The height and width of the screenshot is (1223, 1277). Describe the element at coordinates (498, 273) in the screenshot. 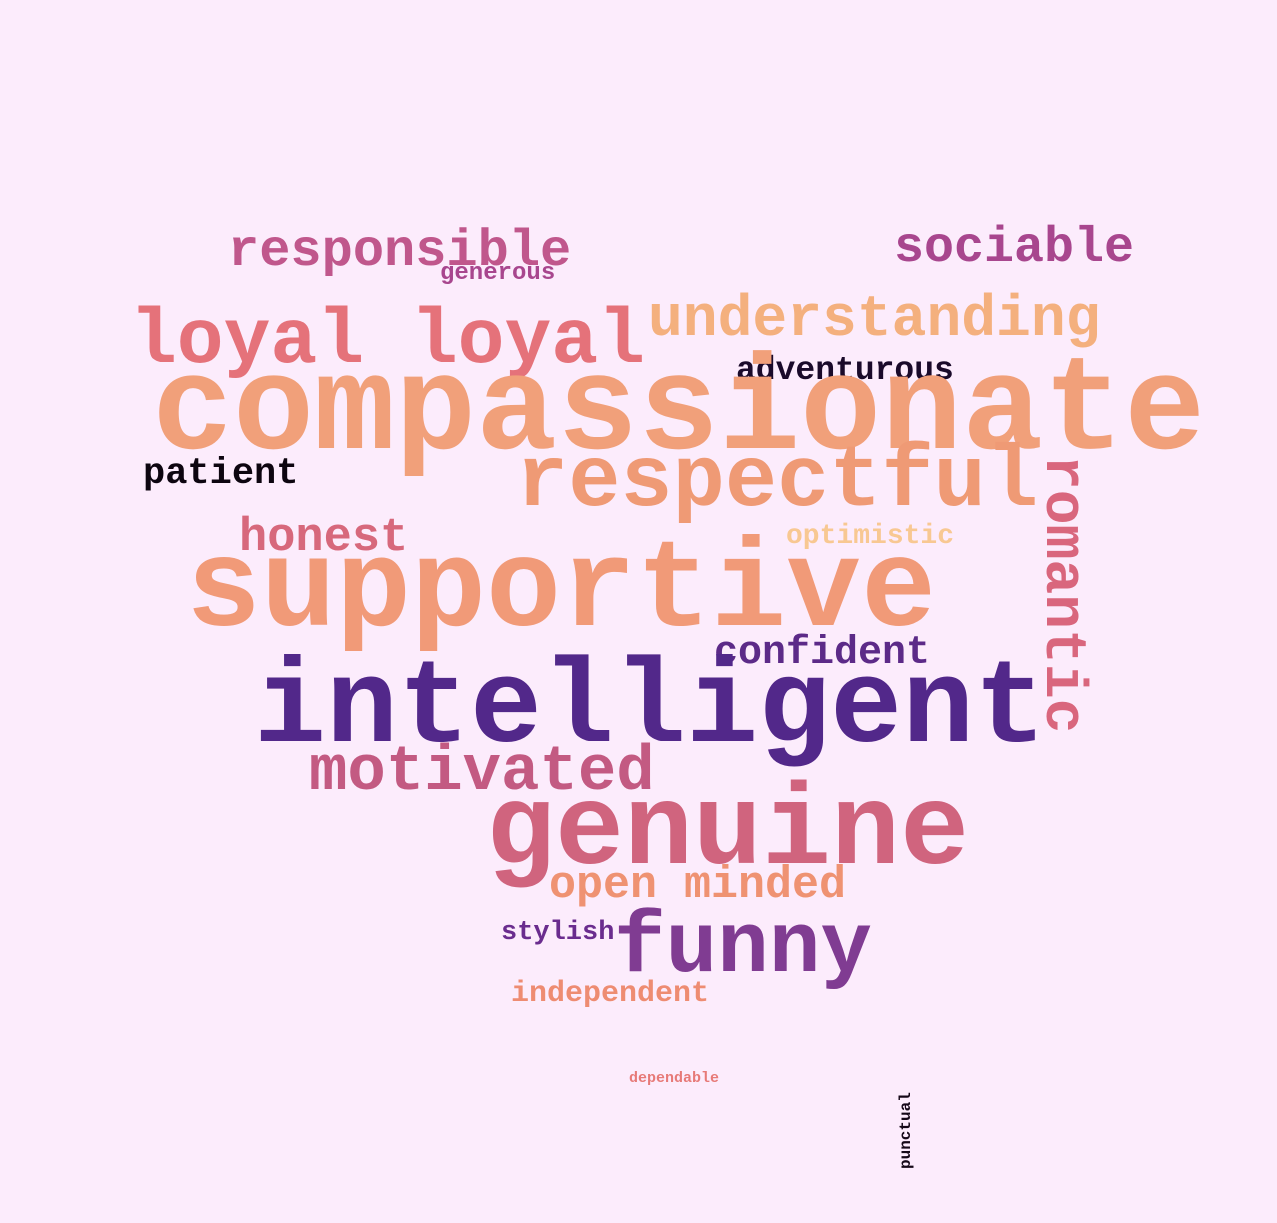

I see `word-generous: generous` at that location.